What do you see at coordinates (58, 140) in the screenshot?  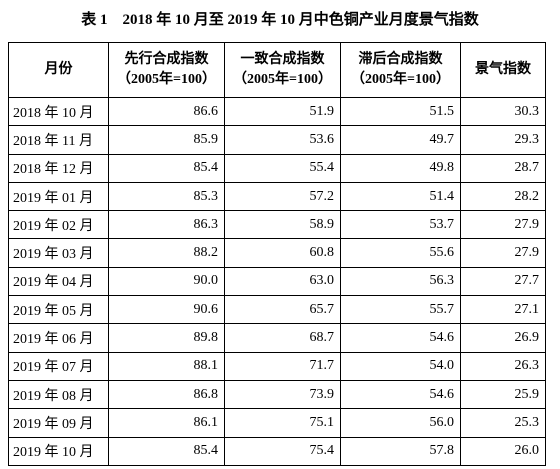 I see `month-cell: 2018 年 11 月` at bounding box center [58, 140].